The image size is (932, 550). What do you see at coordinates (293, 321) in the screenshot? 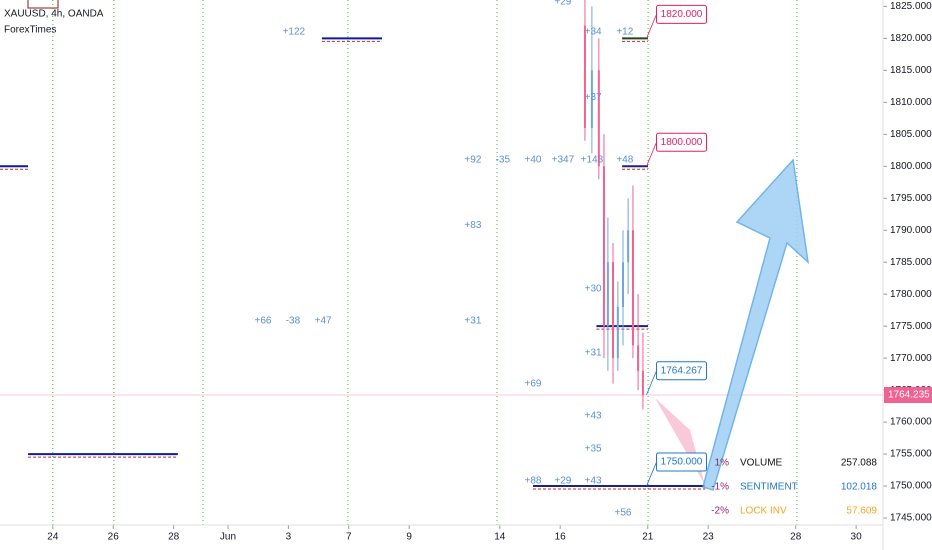
I see `annotation: -38` at bounding box center [293, 321].